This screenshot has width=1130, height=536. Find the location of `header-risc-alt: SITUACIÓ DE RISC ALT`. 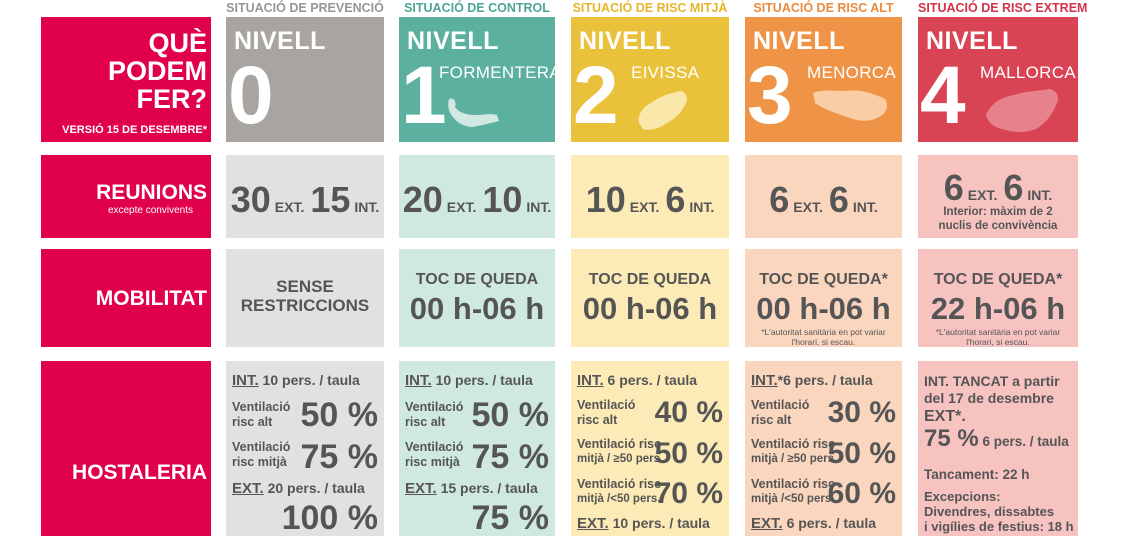

header-risc-alt: SITUACIÓ DE RISC ALT is located at coordinates (823, 8).